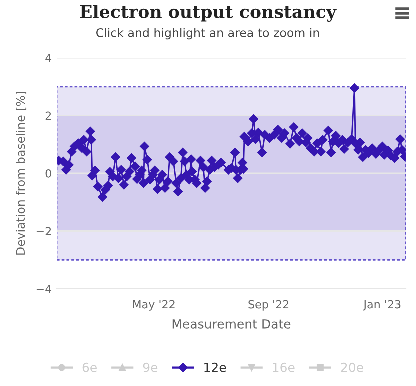  Describe the element at coordinates (268, 305) in the screenshot. I see `x-tick-label: Sep '22` at that location.